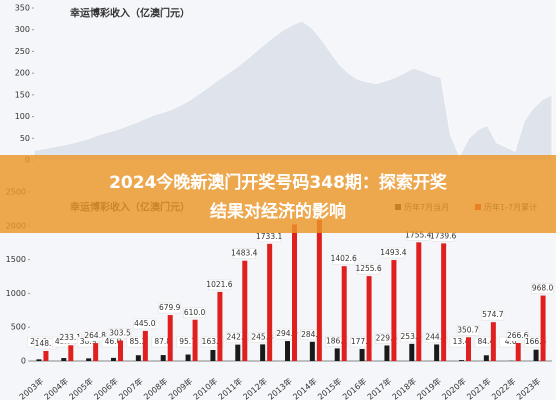  What do you see at coordinates (443, 235) in the screenshot?
I see `value-label: 1739.6` at bounding box center [443, 235].